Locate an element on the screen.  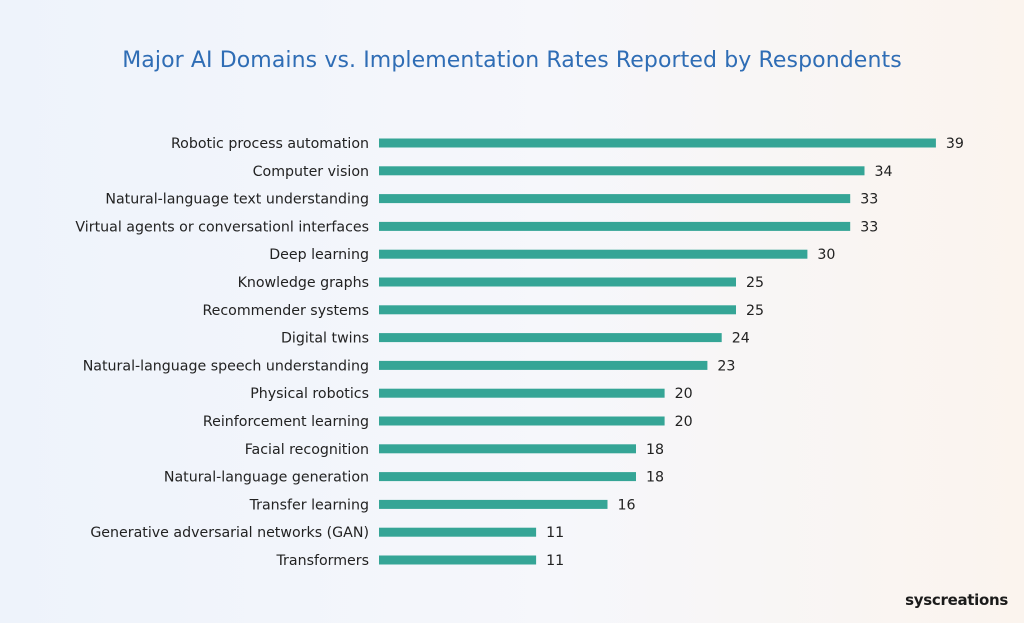
category-label: Transfer learning is located at coordinates (309, 505).